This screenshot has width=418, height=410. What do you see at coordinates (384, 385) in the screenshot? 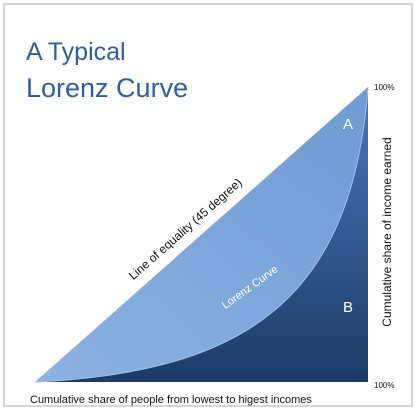
I see `x-end-label: 100%` at bounding box center [384, 385].